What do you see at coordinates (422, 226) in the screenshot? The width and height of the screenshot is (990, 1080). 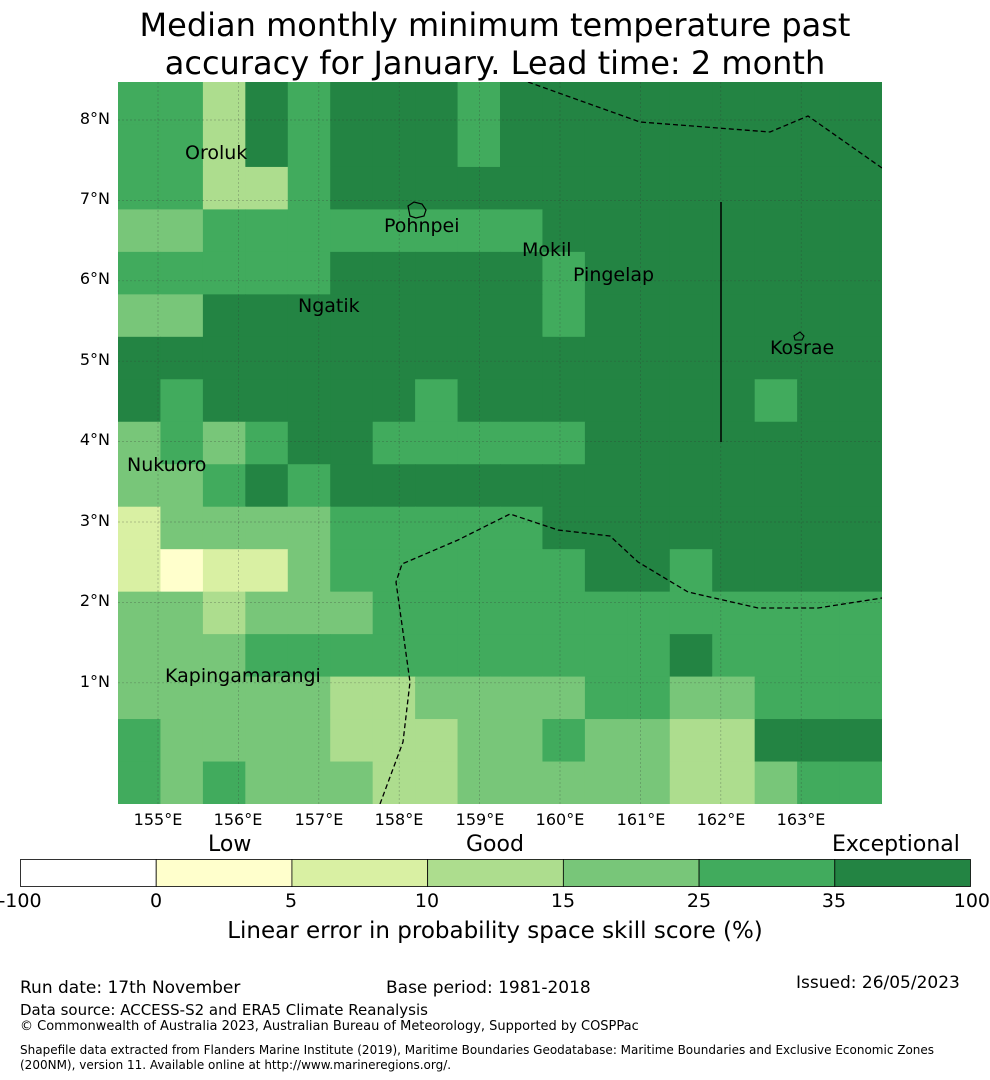 I see `place-pohnpei: Pohnpei` at bounding box center [422, 226].